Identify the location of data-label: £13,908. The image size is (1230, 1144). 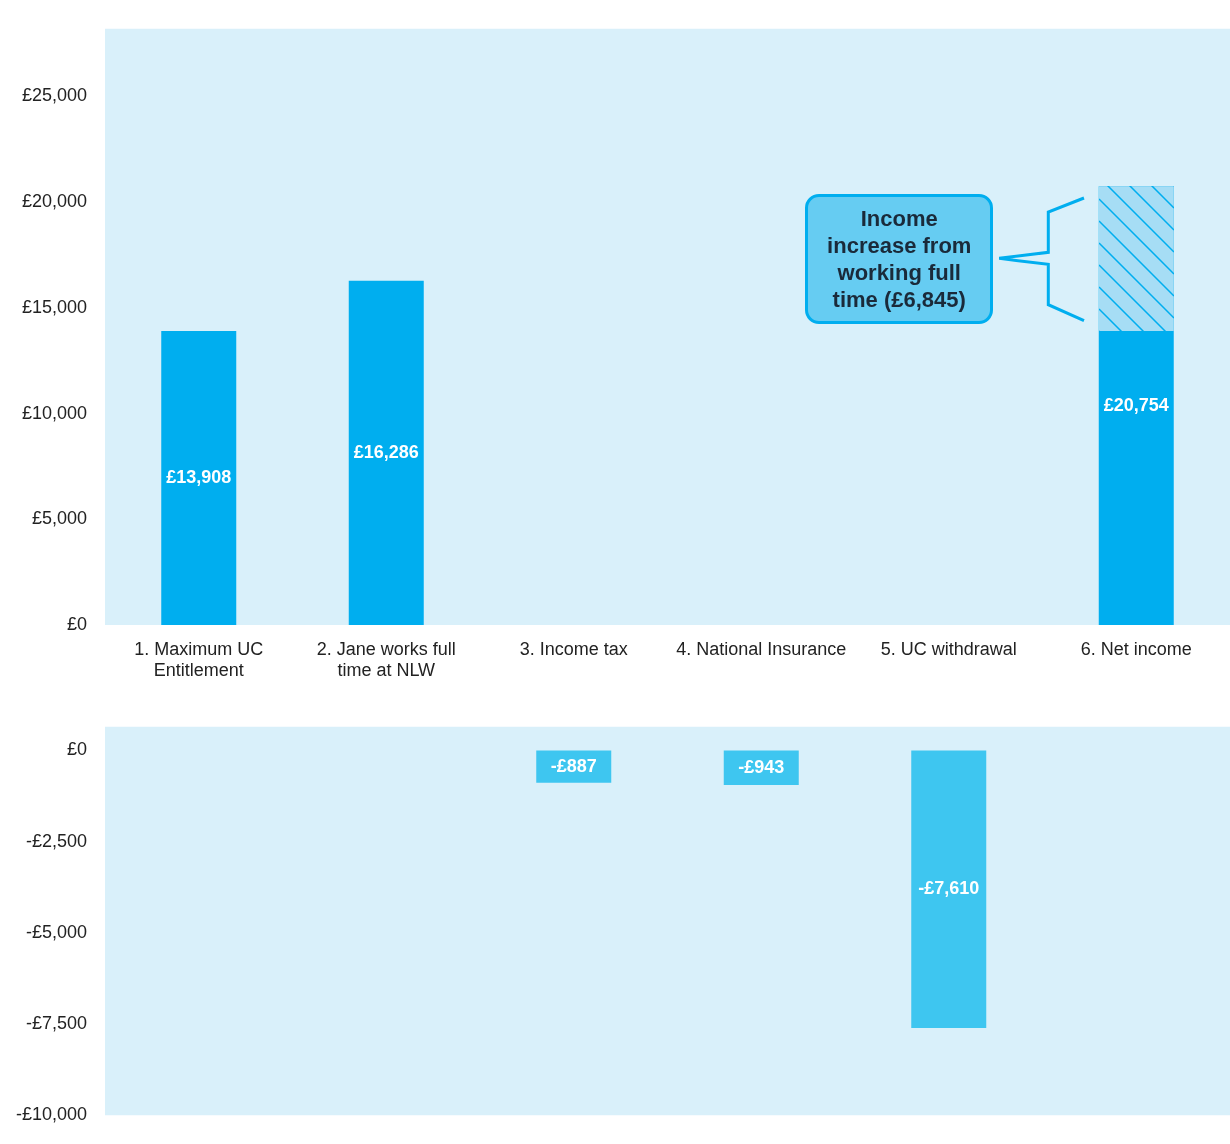
(199, 476).